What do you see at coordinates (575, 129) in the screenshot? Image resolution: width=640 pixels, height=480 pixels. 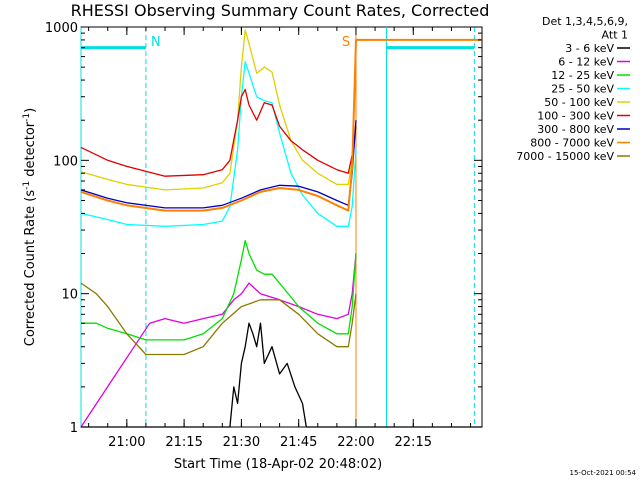 I see `legend-label-6: 300 - 800 keV` at bounding box center [575, 129].